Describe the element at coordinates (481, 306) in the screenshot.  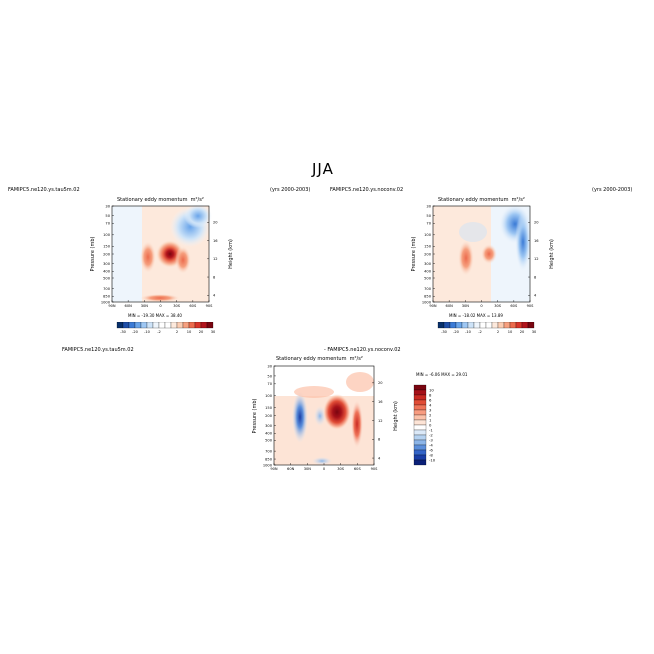
I see `lat-tick-label: 0` at that location.